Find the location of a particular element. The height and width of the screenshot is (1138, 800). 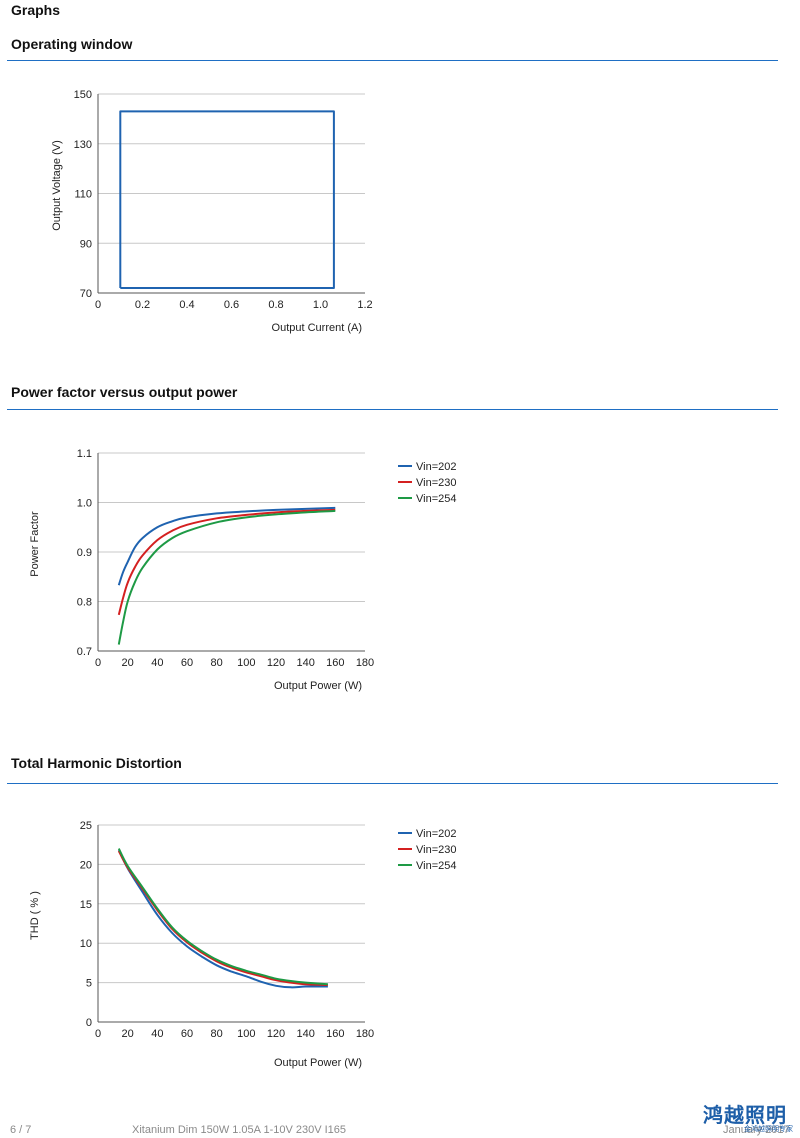

section-title-thd: Total Harmonic Distortion is located at coordinates (96, 763).